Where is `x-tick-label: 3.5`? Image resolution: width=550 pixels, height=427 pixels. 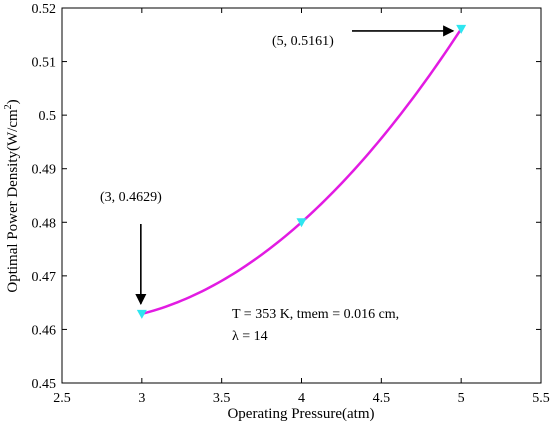 x-tick-label: 3.5 is located at coordinates (222, 398).